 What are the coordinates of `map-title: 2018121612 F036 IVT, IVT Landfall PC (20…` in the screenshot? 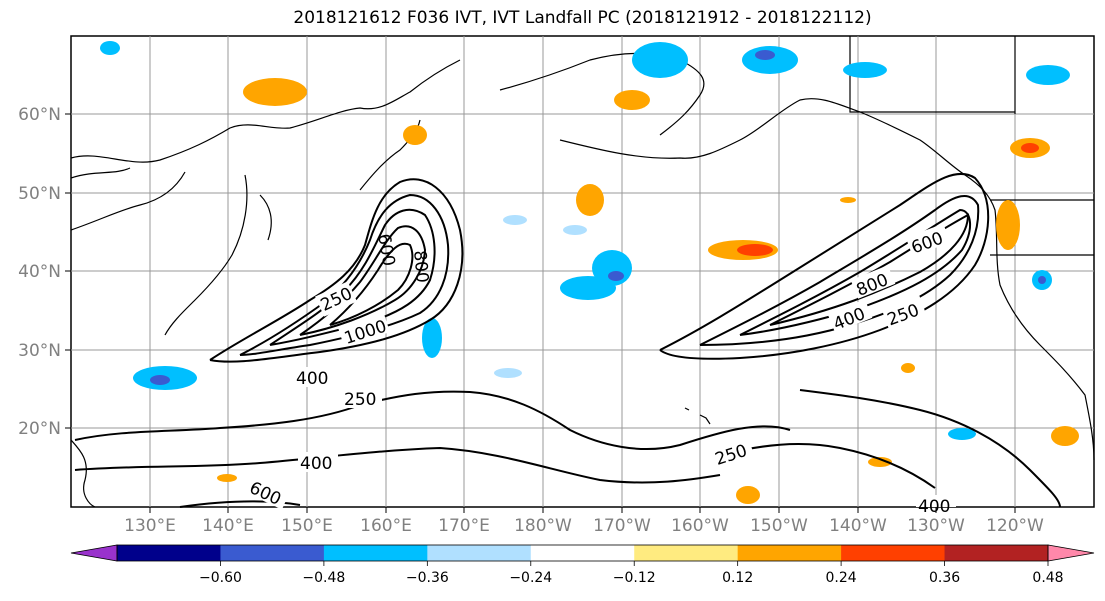 It's located at (582, 18).